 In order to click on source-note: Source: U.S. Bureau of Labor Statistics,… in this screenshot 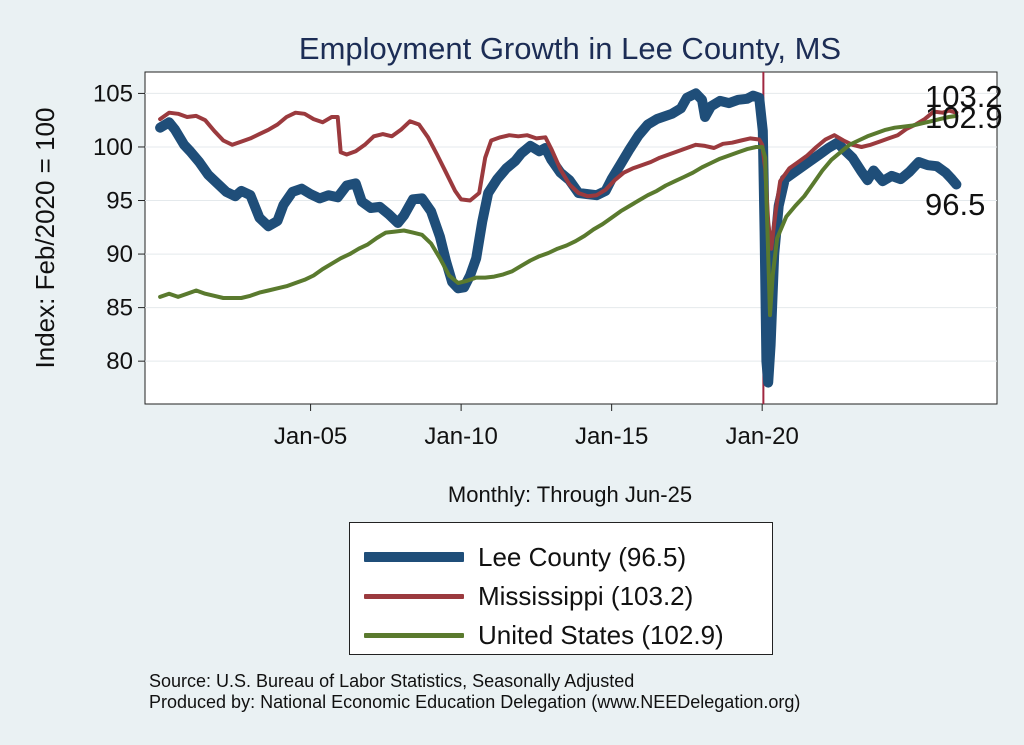, I will do `click(392, 681)`.